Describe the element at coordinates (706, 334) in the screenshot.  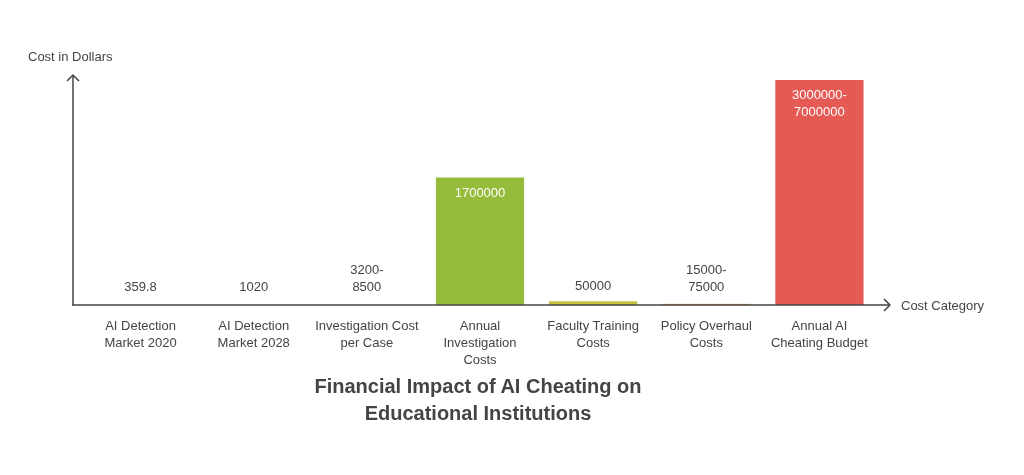
I see `x-tick-label: Policy Overhaul Costs` at that location.